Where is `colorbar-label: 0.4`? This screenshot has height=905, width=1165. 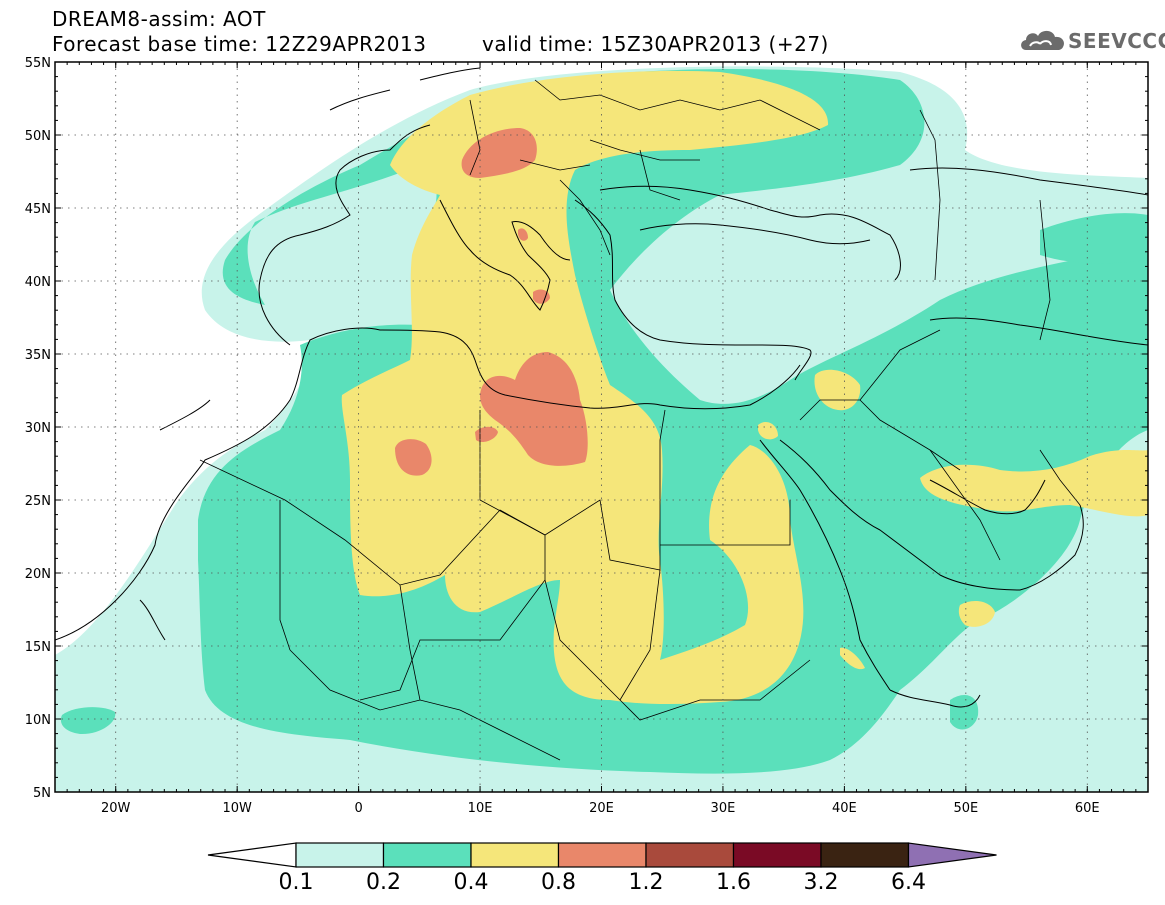 colorbar-label: 0.4 is located at coordinates (471, 882).